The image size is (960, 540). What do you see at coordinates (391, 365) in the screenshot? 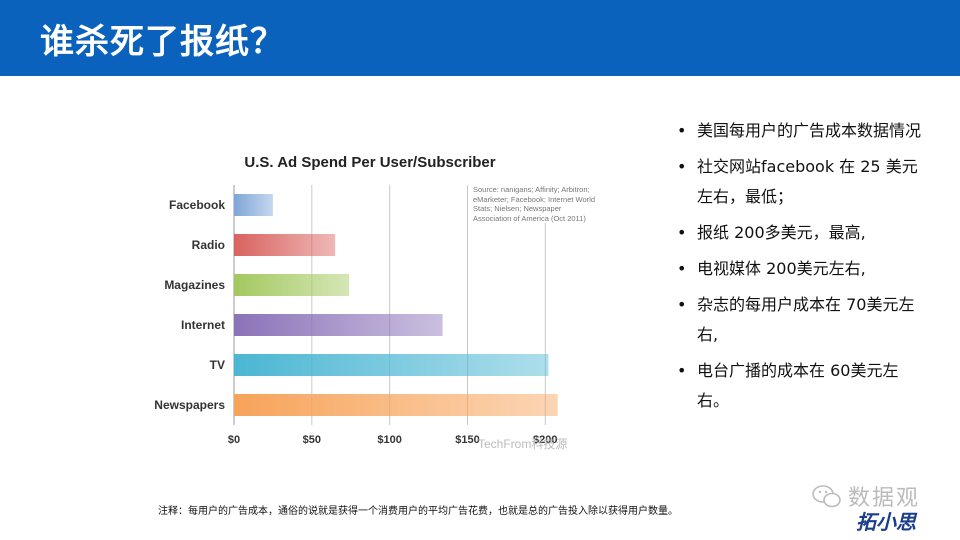
I see `bar-tv` at bounding box center [391, 365].